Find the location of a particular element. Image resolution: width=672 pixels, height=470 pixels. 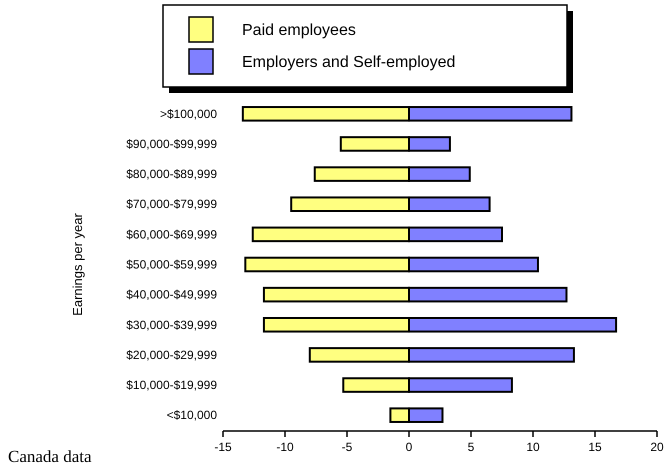

text: Canada data is located at coordinates (50, 456).